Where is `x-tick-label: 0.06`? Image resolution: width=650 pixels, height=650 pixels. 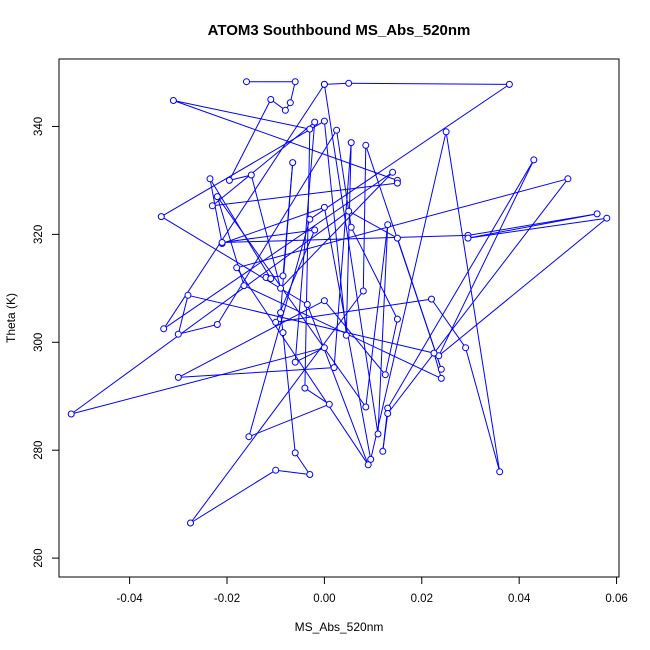
x-tick-label: 0.06 is located at coordinates (616, 599).